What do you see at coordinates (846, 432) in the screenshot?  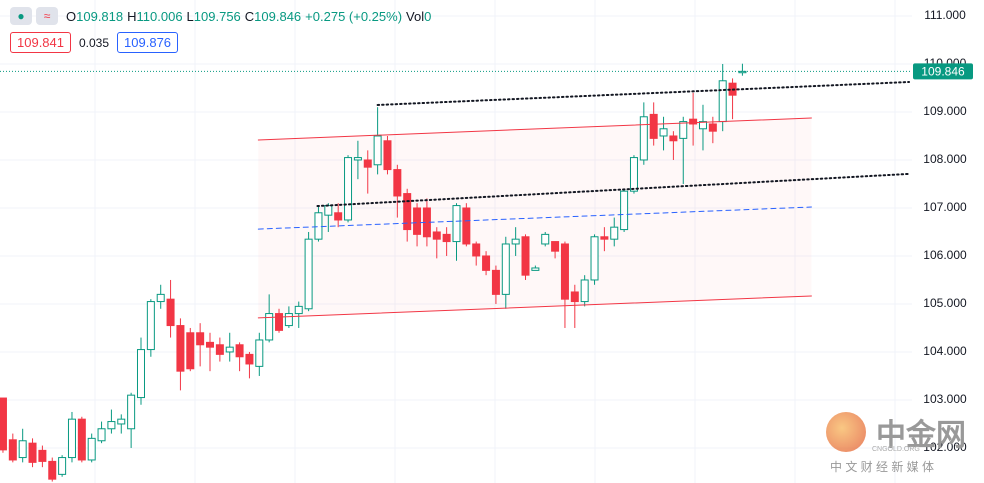 I see `watermark-logo` at bounding box center [846, 432].